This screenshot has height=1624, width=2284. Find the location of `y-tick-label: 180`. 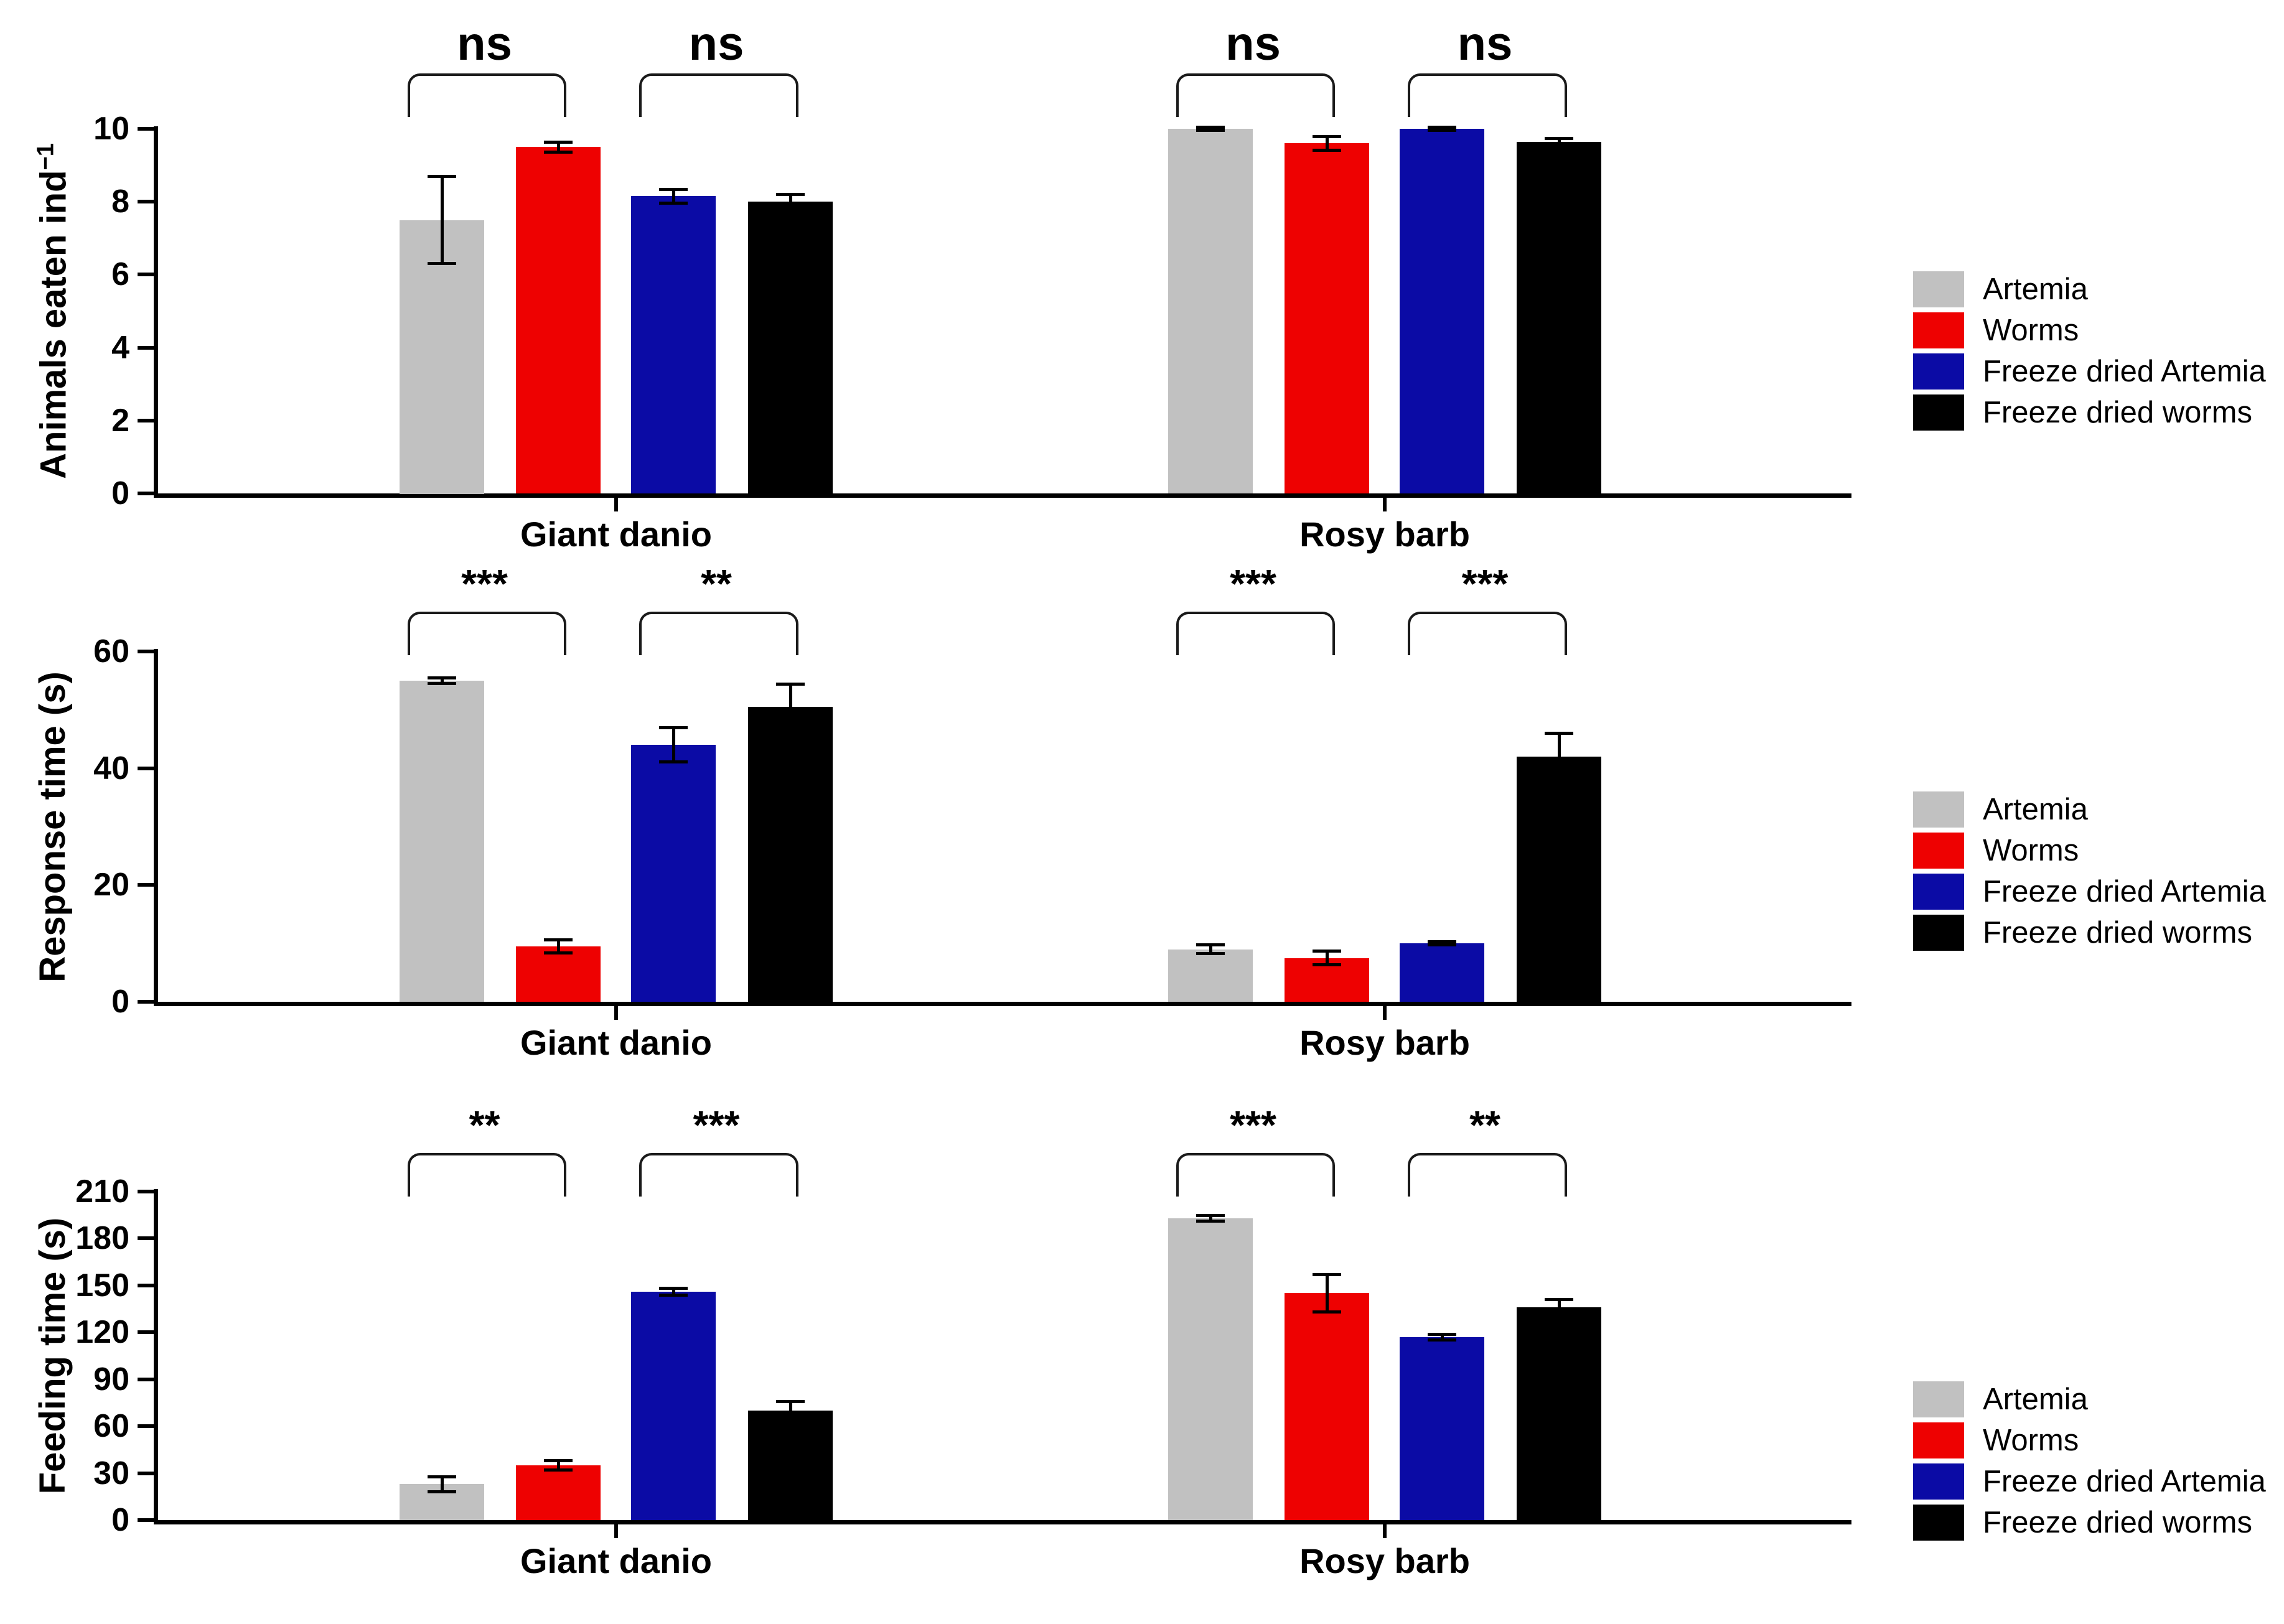

y-tick-label: 180 is located at coordinates (102, 1238).